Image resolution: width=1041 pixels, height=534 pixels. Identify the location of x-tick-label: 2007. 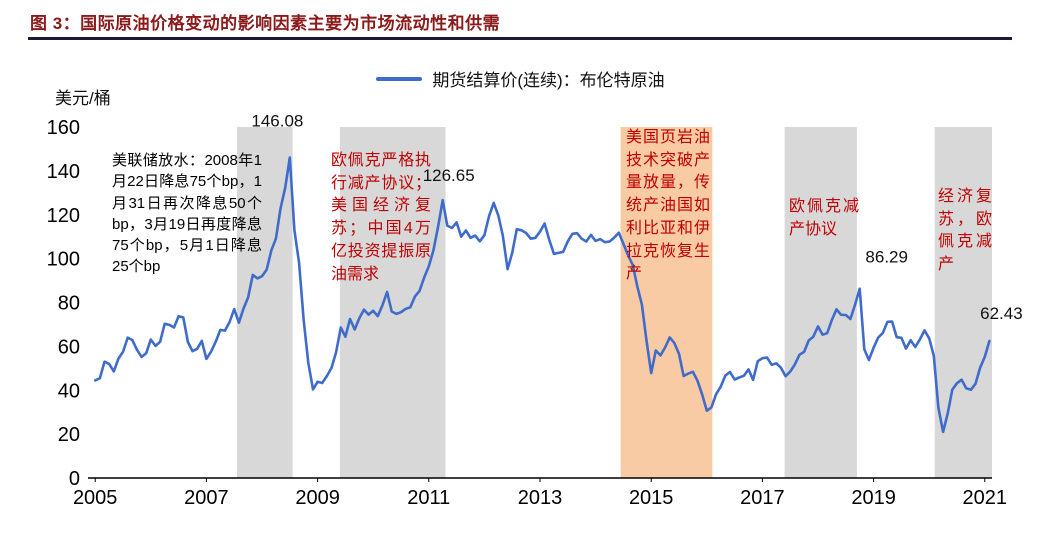
(206, 498).